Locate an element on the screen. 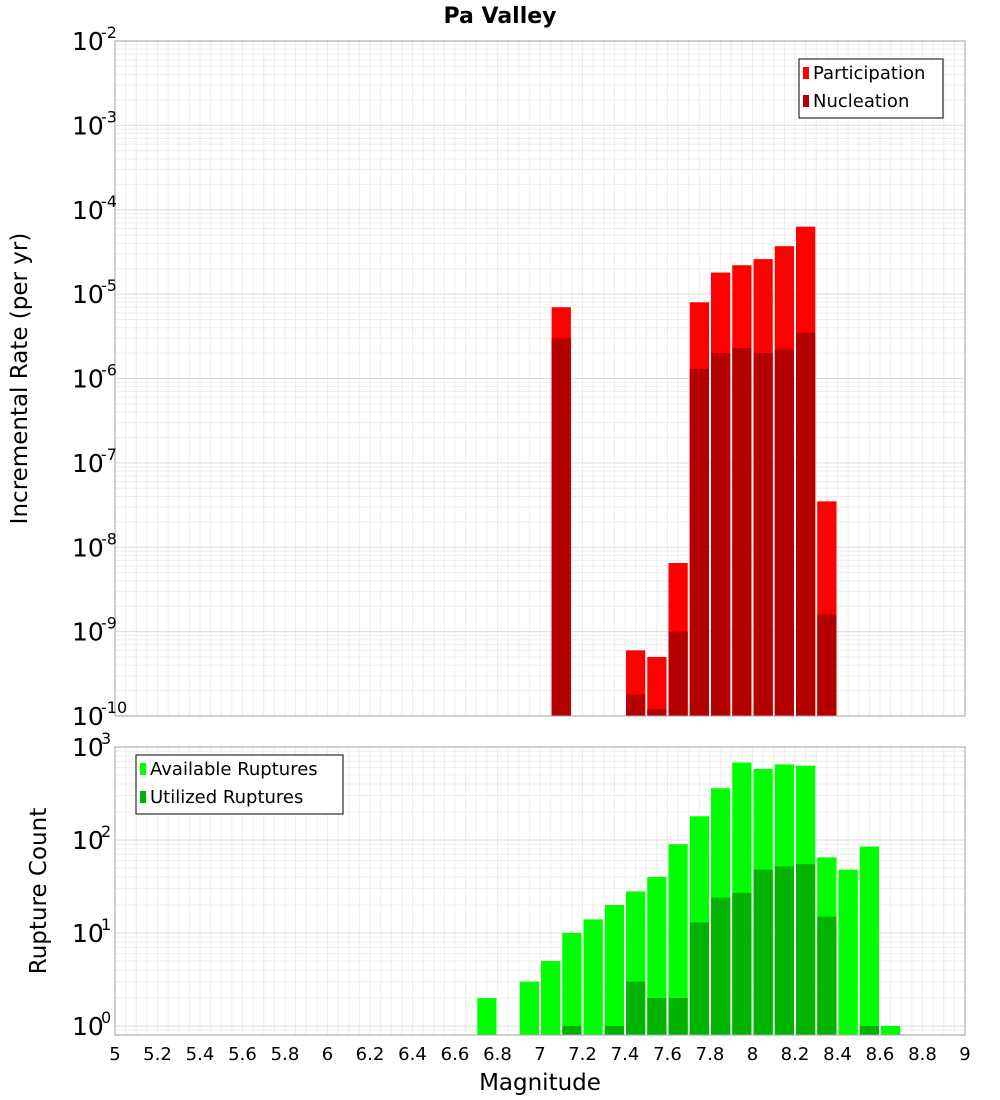 The height and width of the screenshot is (1100, 1000). y-tick-exponent: -2 is located at coordinates (109, 32).